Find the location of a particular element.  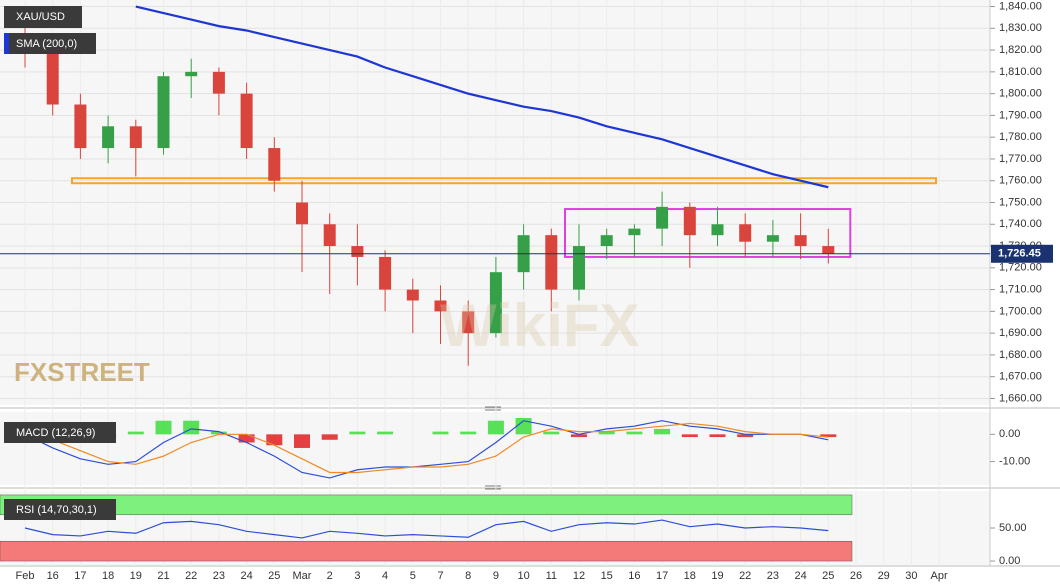

x-tick-label: 10 is located at coordinates (523, 576).